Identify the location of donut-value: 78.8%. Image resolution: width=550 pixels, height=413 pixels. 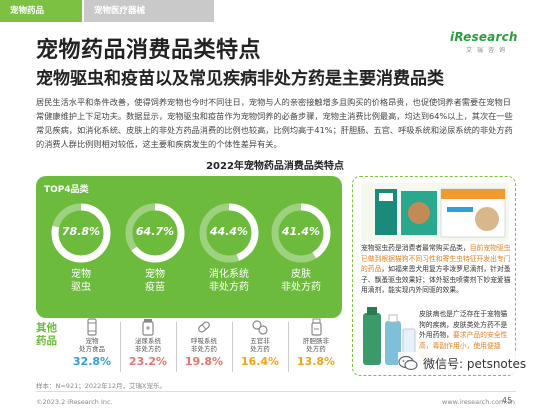
(81, 231).